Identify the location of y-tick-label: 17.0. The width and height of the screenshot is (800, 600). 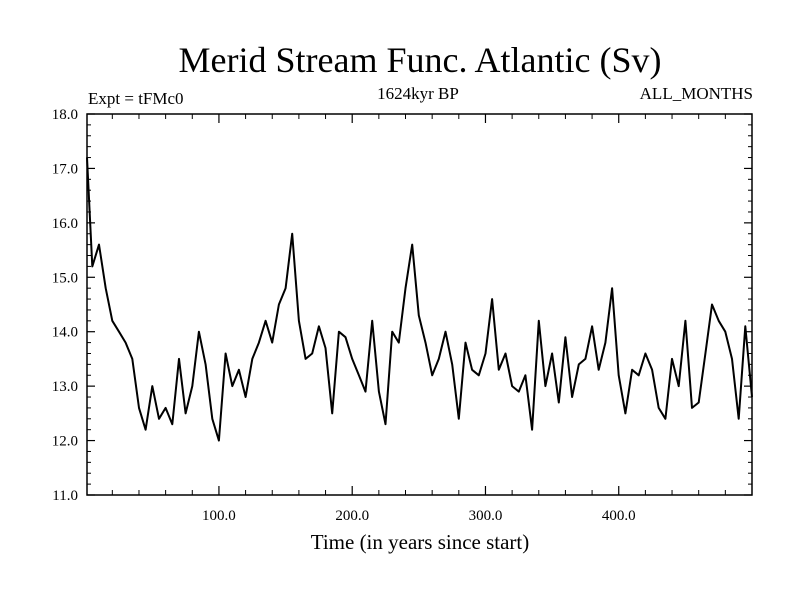
(65, 169).